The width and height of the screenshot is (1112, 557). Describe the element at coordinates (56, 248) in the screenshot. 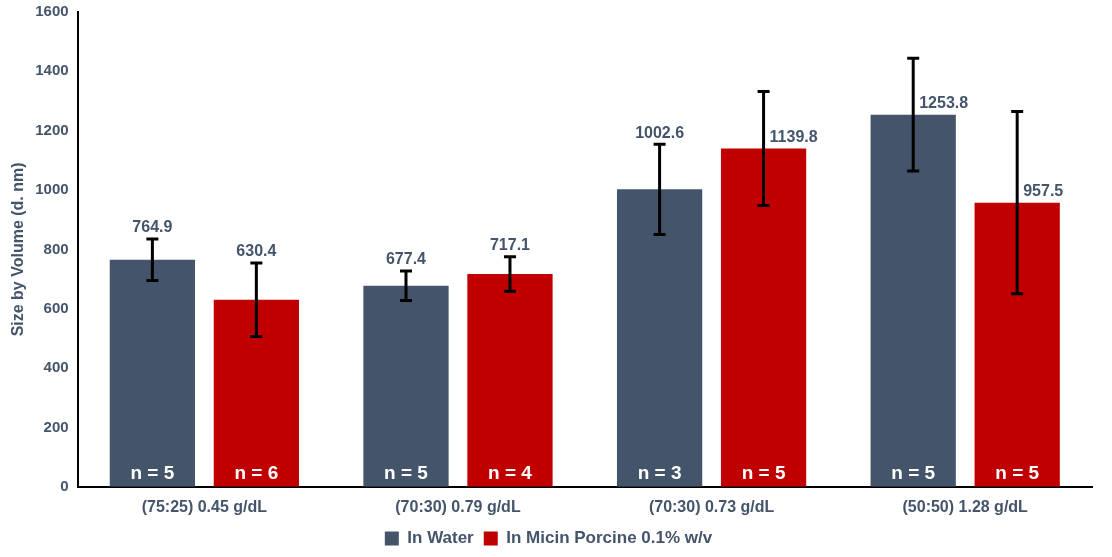

I see `y-tick-label: 800` at that location.